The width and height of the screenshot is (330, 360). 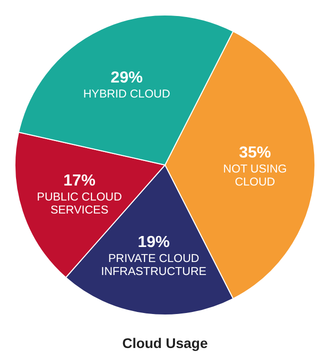 What do you see at coordinates (165, 343) in the screenshot?
I see `text: Cloud Usage` at bounding box center [165, 343].